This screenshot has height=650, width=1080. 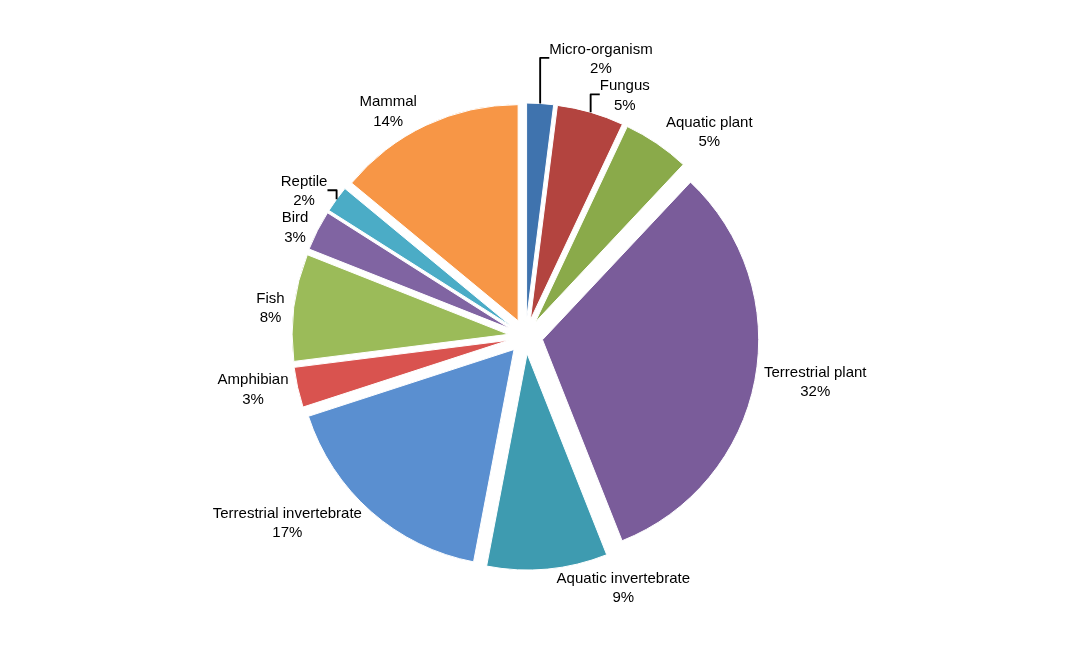 What do you see at coordinates (287, 512) in the screenshot?
I see `slice-label: Terrestrial invertebrate` at bounding box center [287, 512].